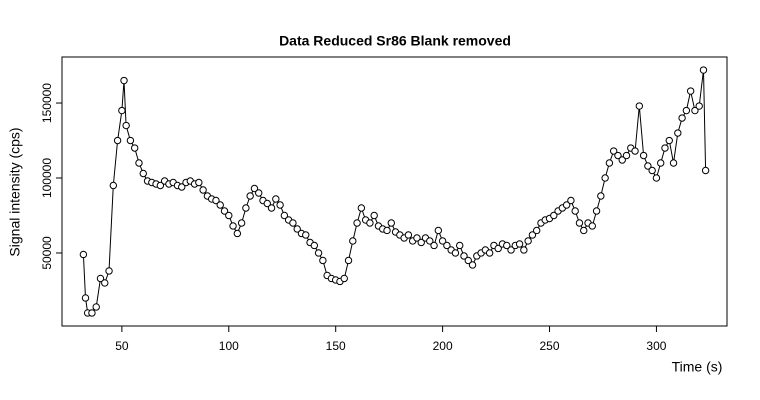 The width and height of the screenshot is (760, 400). Describe the element at coordinates (395, 41) in the screenshot. I see `chart-title: Data Reduced Sr86 Blank removed` at that location.